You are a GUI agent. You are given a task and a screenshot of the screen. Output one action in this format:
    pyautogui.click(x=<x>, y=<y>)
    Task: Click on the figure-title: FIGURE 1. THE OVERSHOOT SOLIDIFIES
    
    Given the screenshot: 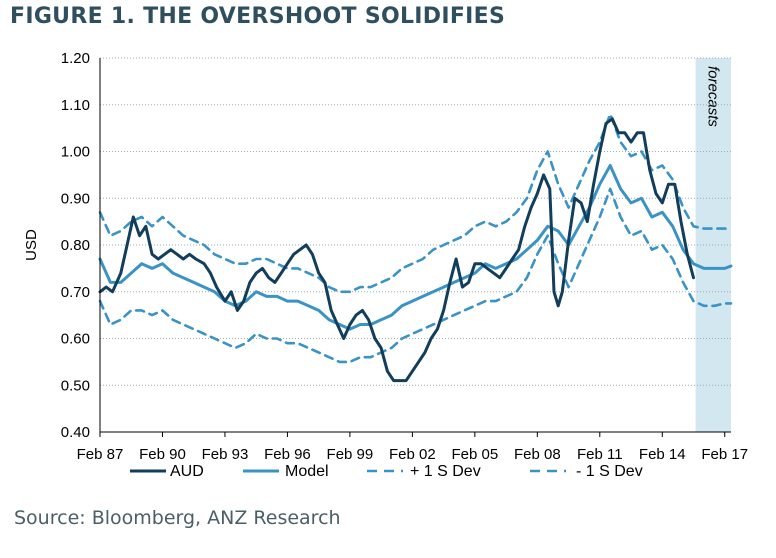 What is the action you would take?
    pyautogui.click(x=258, y=16)
    